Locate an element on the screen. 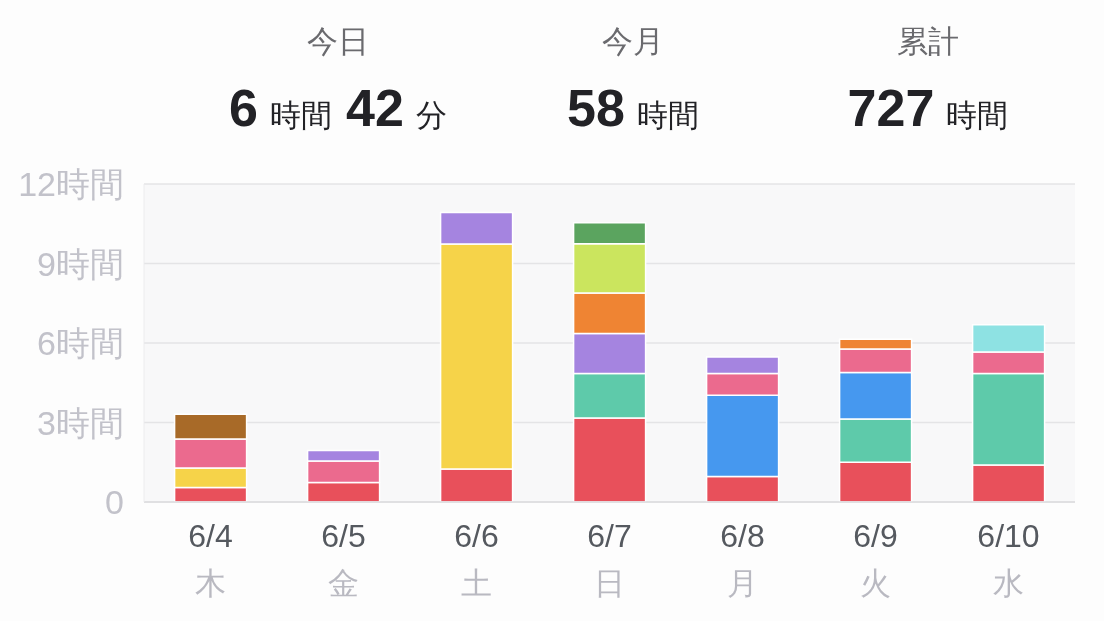 Image resolution: width=1104 pixels, height=621 pixels. text: 今月 is located at coordinates (633, 41).